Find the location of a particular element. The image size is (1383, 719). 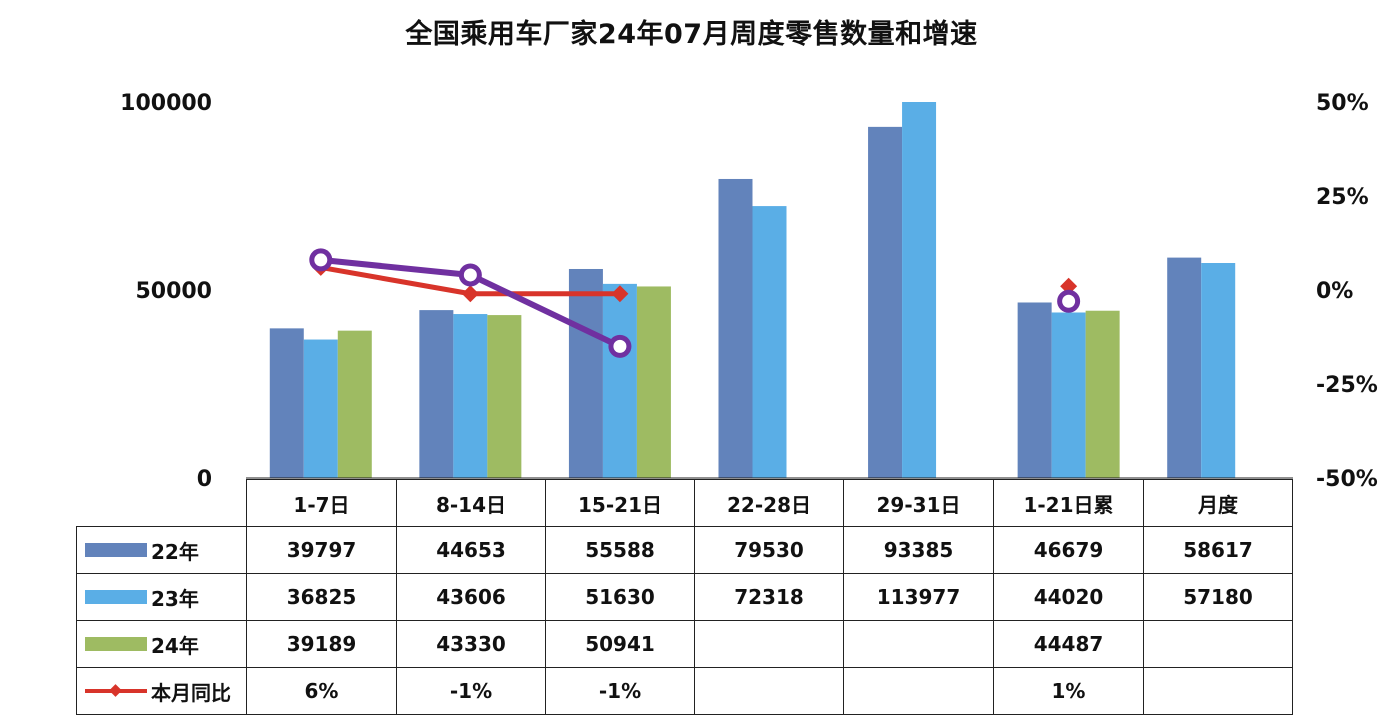

y-right-tick: -50% is located at coordinates (1347, 479).